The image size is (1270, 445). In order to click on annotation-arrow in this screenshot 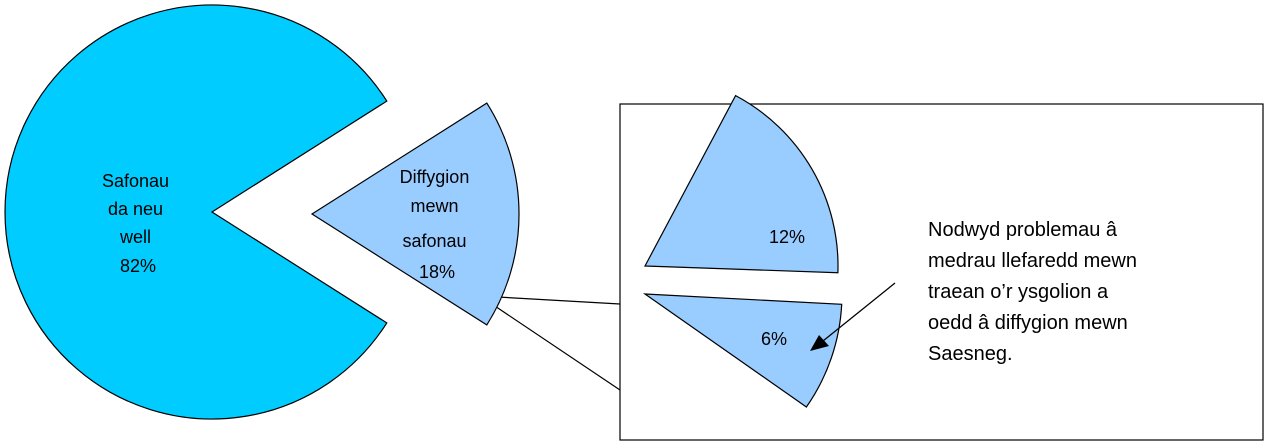, I will do `click(856, 314)`.